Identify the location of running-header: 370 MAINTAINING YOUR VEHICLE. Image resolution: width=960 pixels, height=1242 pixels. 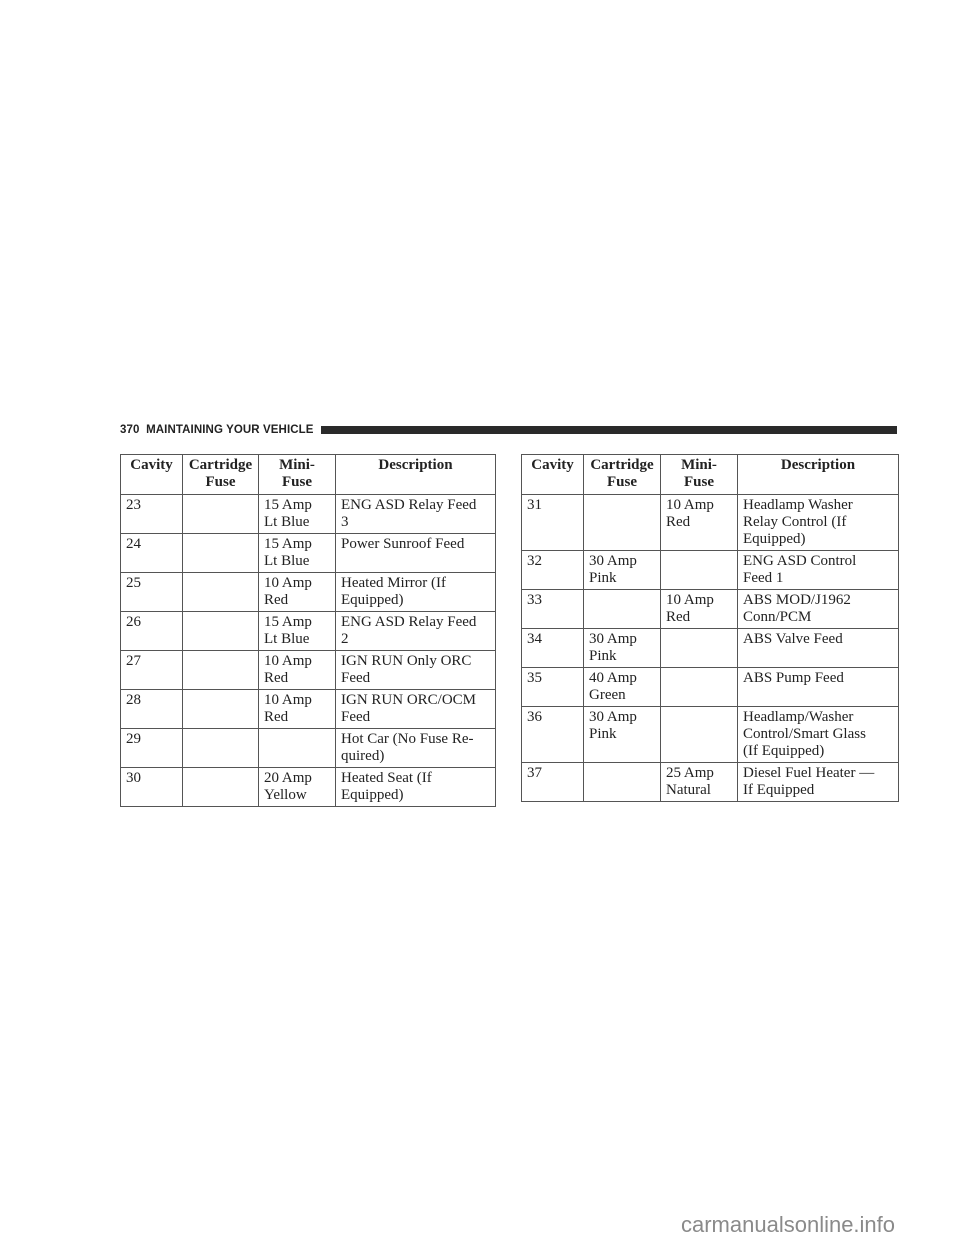
(508, 430).